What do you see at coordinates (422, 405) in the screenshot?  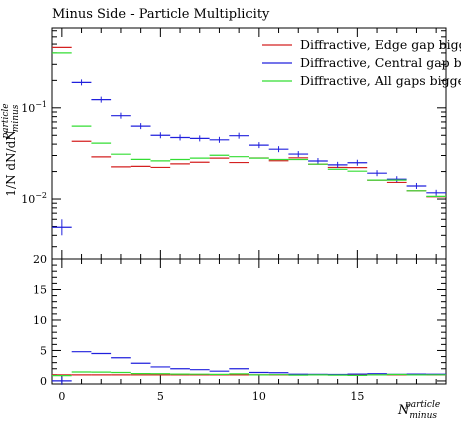 I see `x-axis-label-sup: particle` at bounding box center [422, 405].